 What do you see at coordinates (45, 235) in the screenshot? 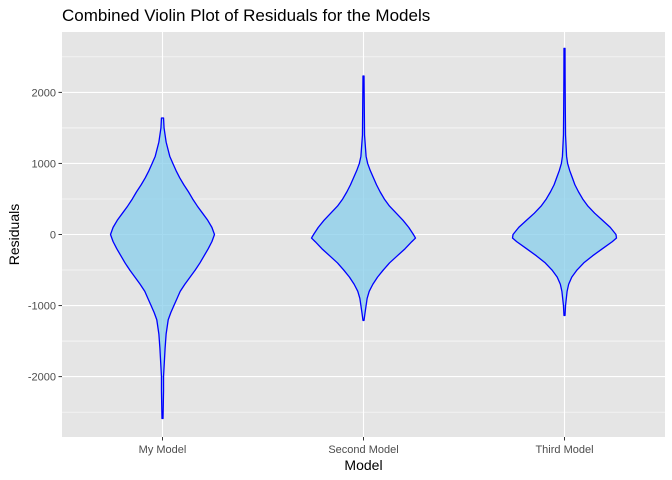
I see `y-axis-ticks: -2000 -1000 0 1000 2000` at bounding box center [45, 235].